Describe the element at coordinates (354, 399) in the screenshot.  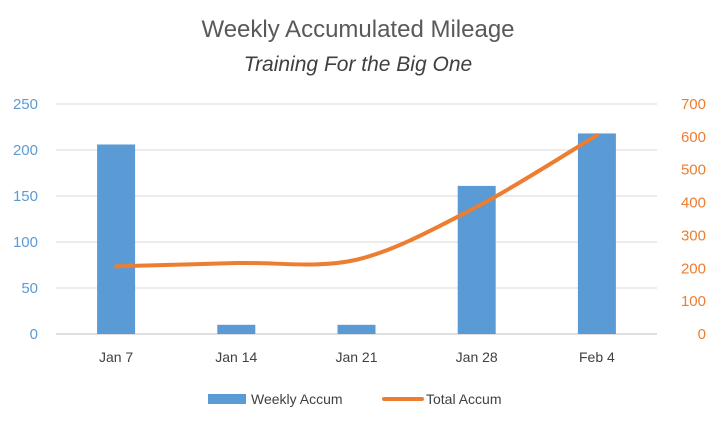
I see `legend: Weekly Accum Total Accum` at that location.